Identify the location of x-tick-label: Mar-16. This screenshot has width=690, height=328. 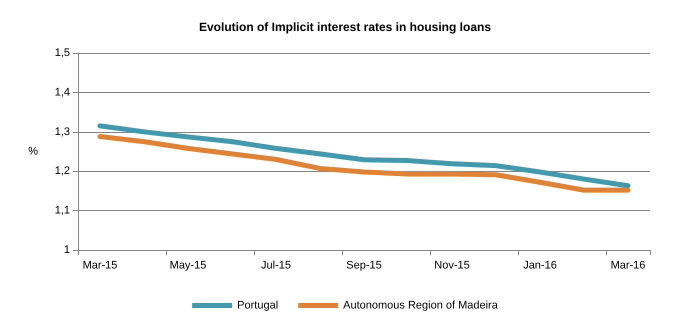
(628, 266).